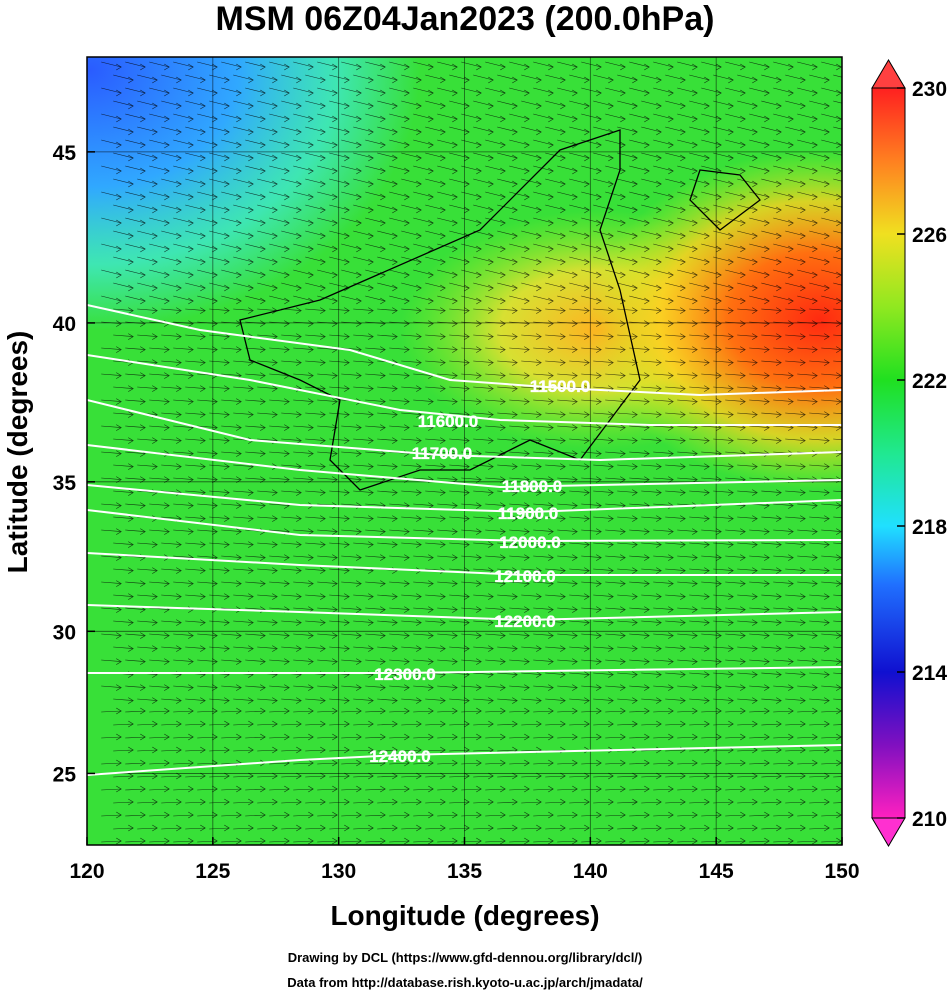  What do you see at coordinates (716, 871) in the screenshot?
I see `x-tick-label: 145` at bounding box center [716, 871].